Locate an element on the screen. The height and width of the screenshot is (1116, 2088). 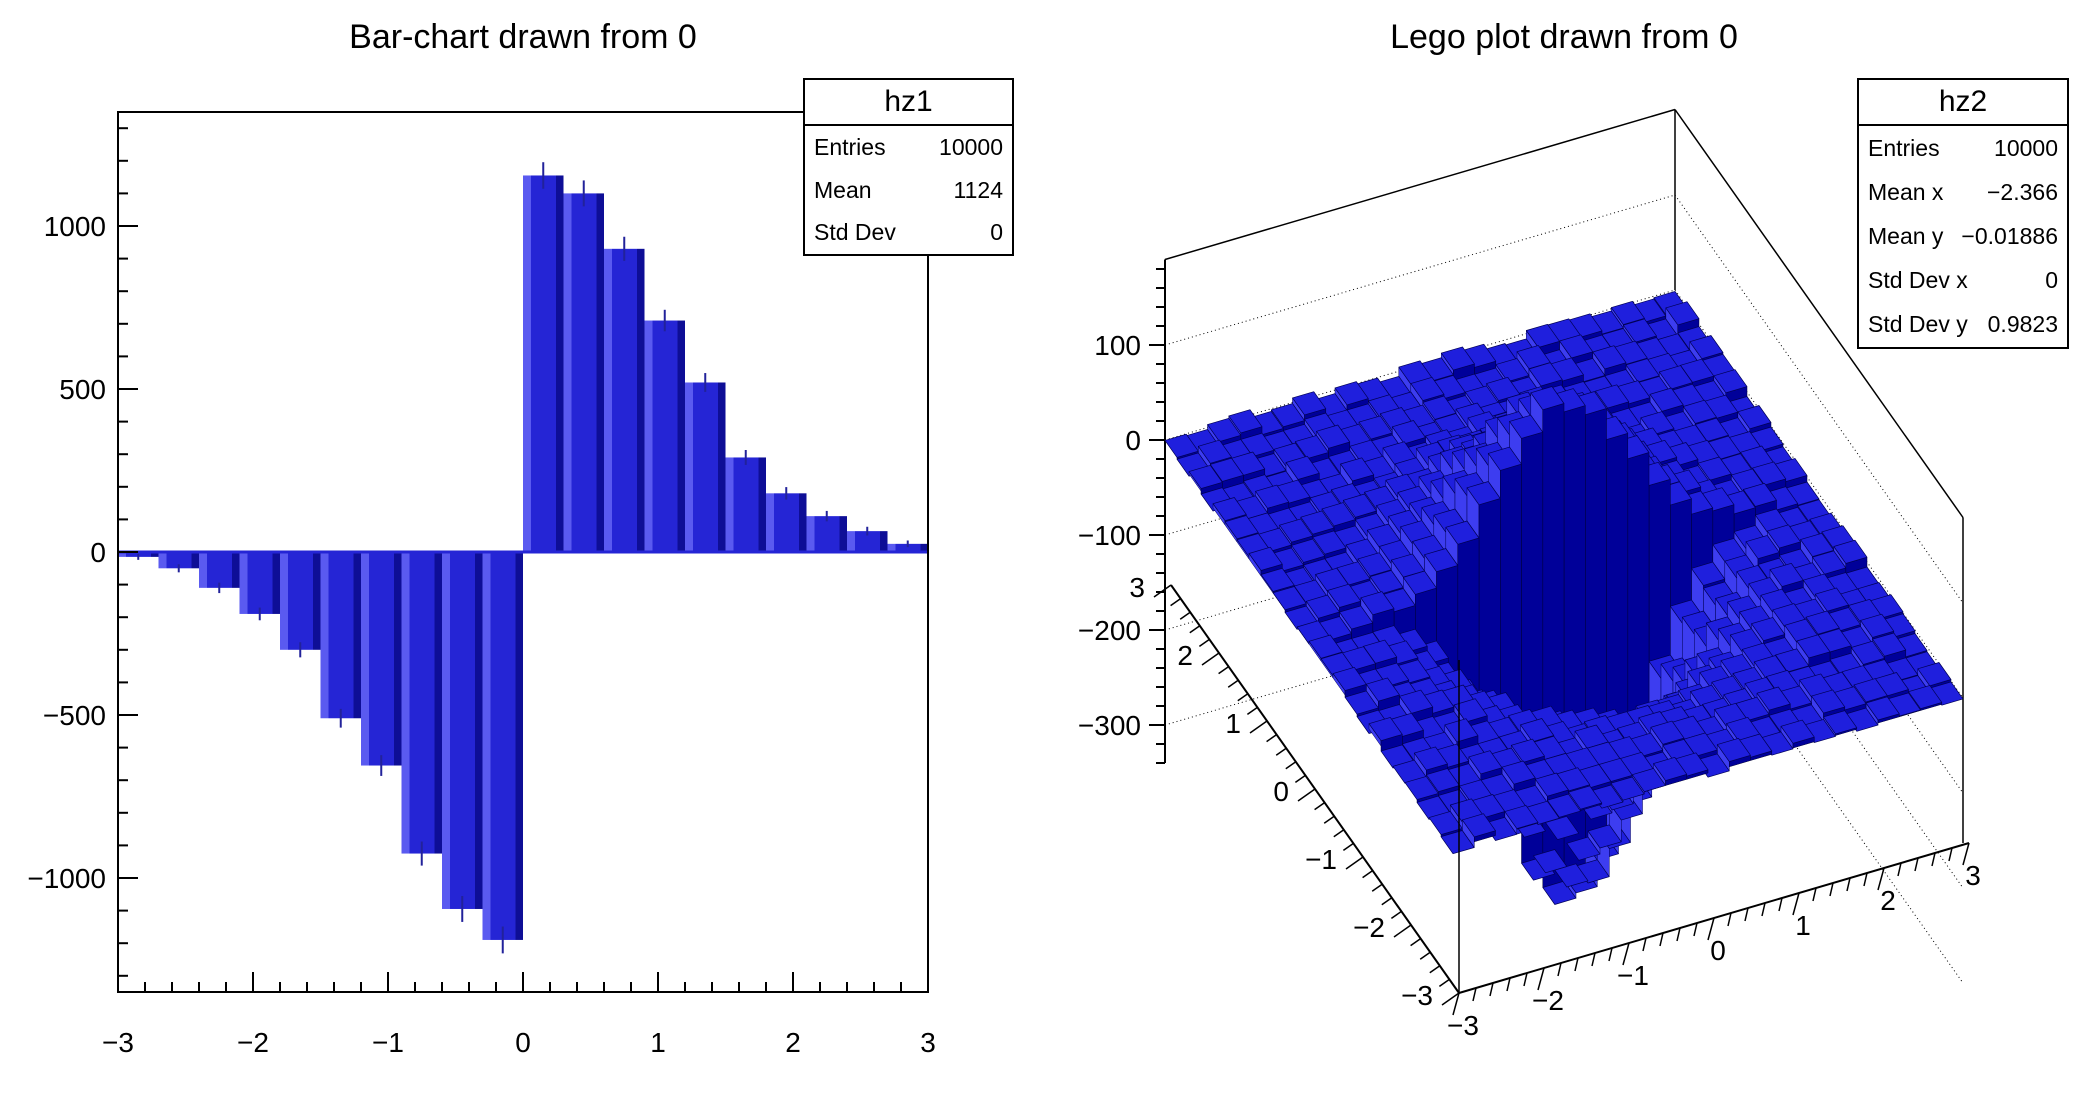
stats-title: hz2 is located at coordinates (1963, 103).